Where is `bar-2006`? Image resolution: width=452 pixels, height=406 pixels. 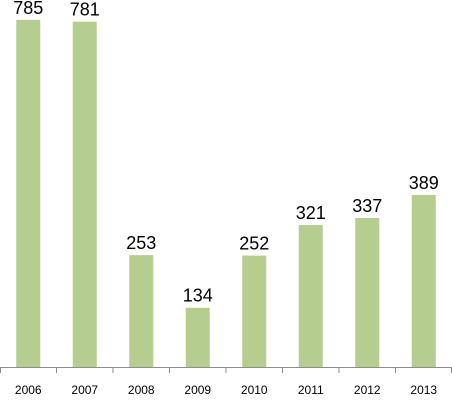
bar-2006 is located at coordinates (28, 193).